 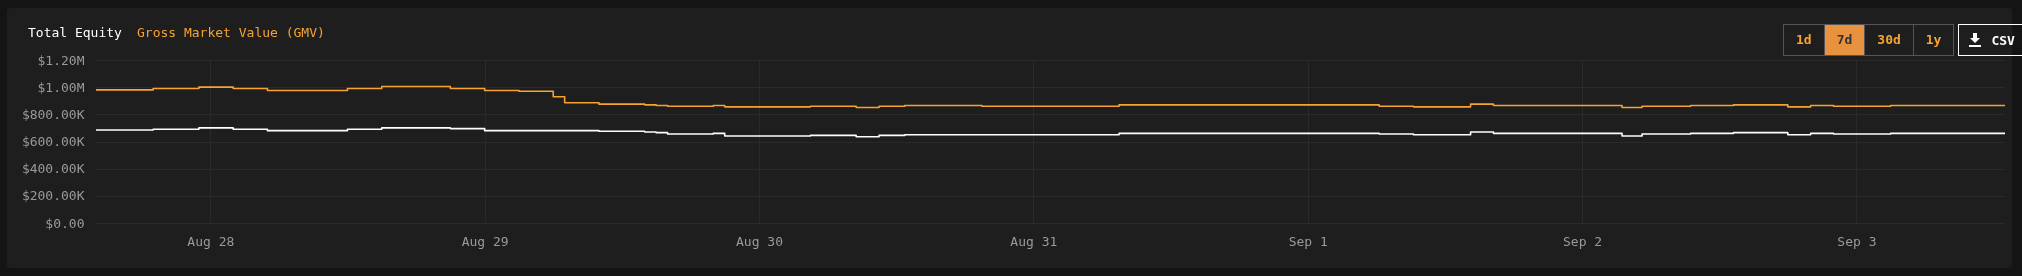 What do you see at coordinates (759, 241) in the screenshot?
I see `x-tick-label: Aug 30` at bounding box center [759, 241].